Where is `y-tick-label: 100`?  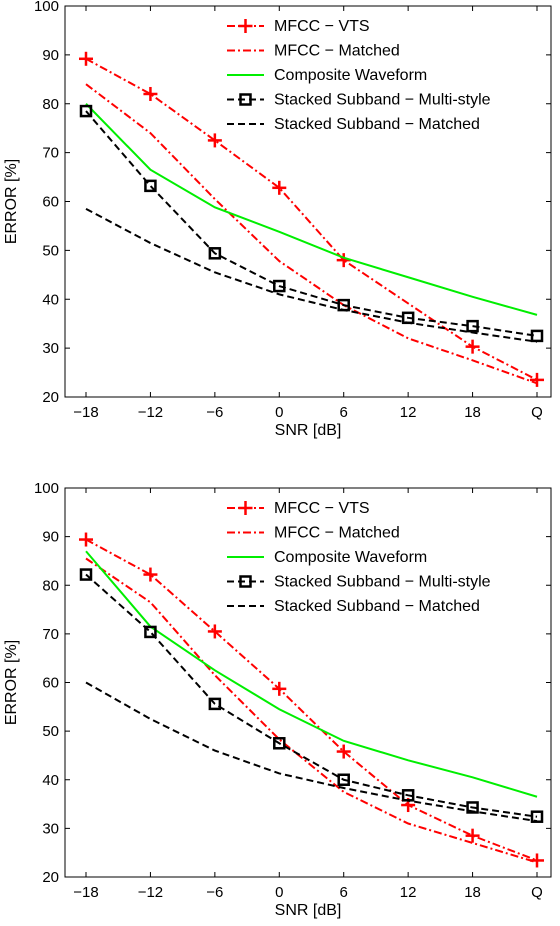
y-tick-label: 100 is located at coordinates (46, 488).